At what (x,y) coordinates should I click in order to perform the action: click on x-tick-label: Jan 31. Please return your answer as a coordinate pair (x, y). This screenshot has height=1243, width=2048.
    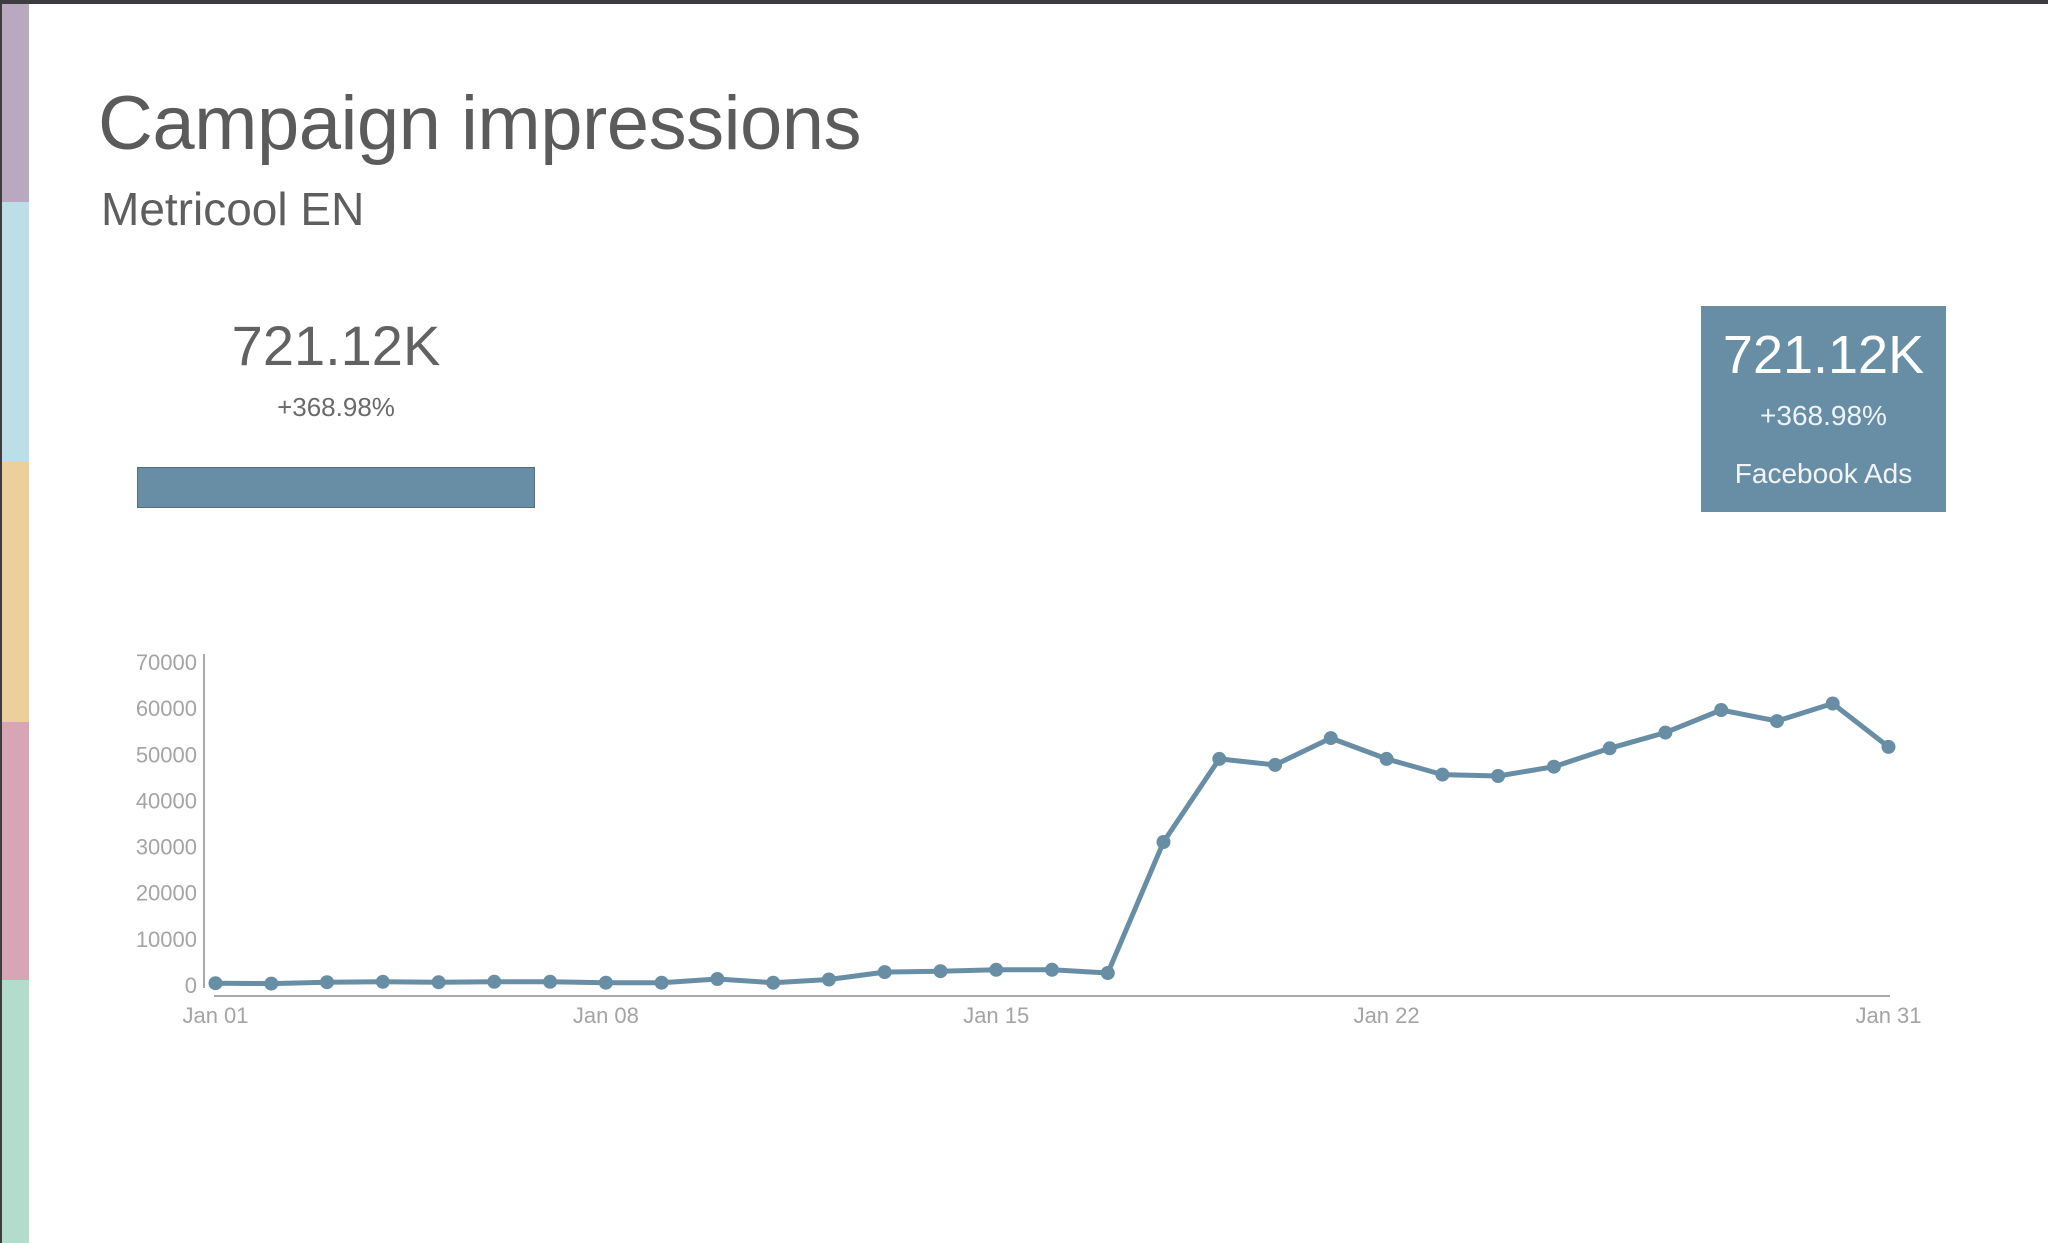
    Looking at the image, I should click on (1888, 1015).